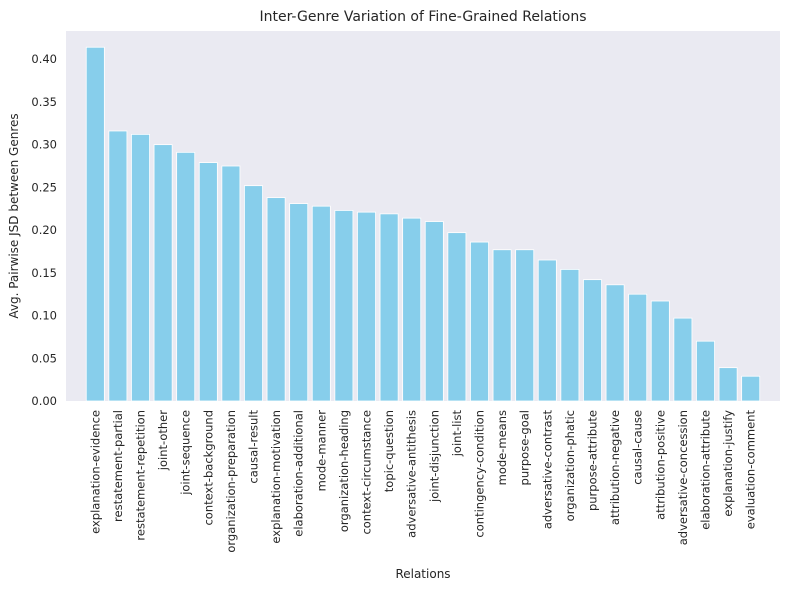  I want to click on x-tick-label: organization-phatic, so click(570, 465).